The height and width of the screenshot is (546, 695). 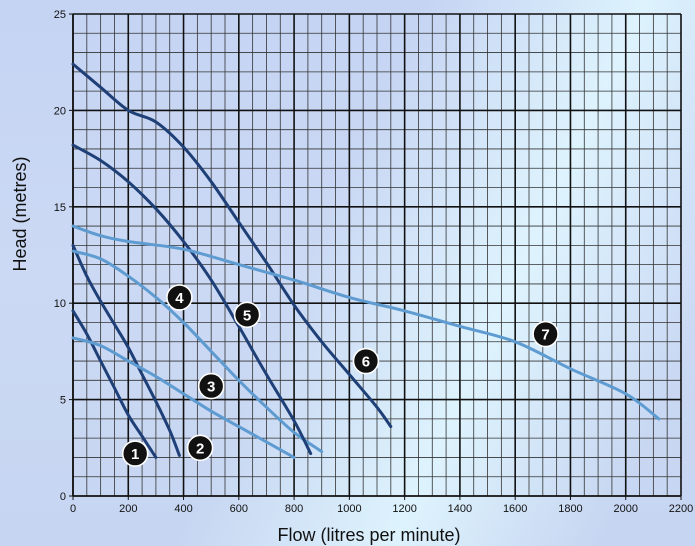 What do you see at coordinates (63, 256) in the screenshot?
I see `y-axis-ticks: 0 5 10 15 20 25` at bounding box center [63, 256].